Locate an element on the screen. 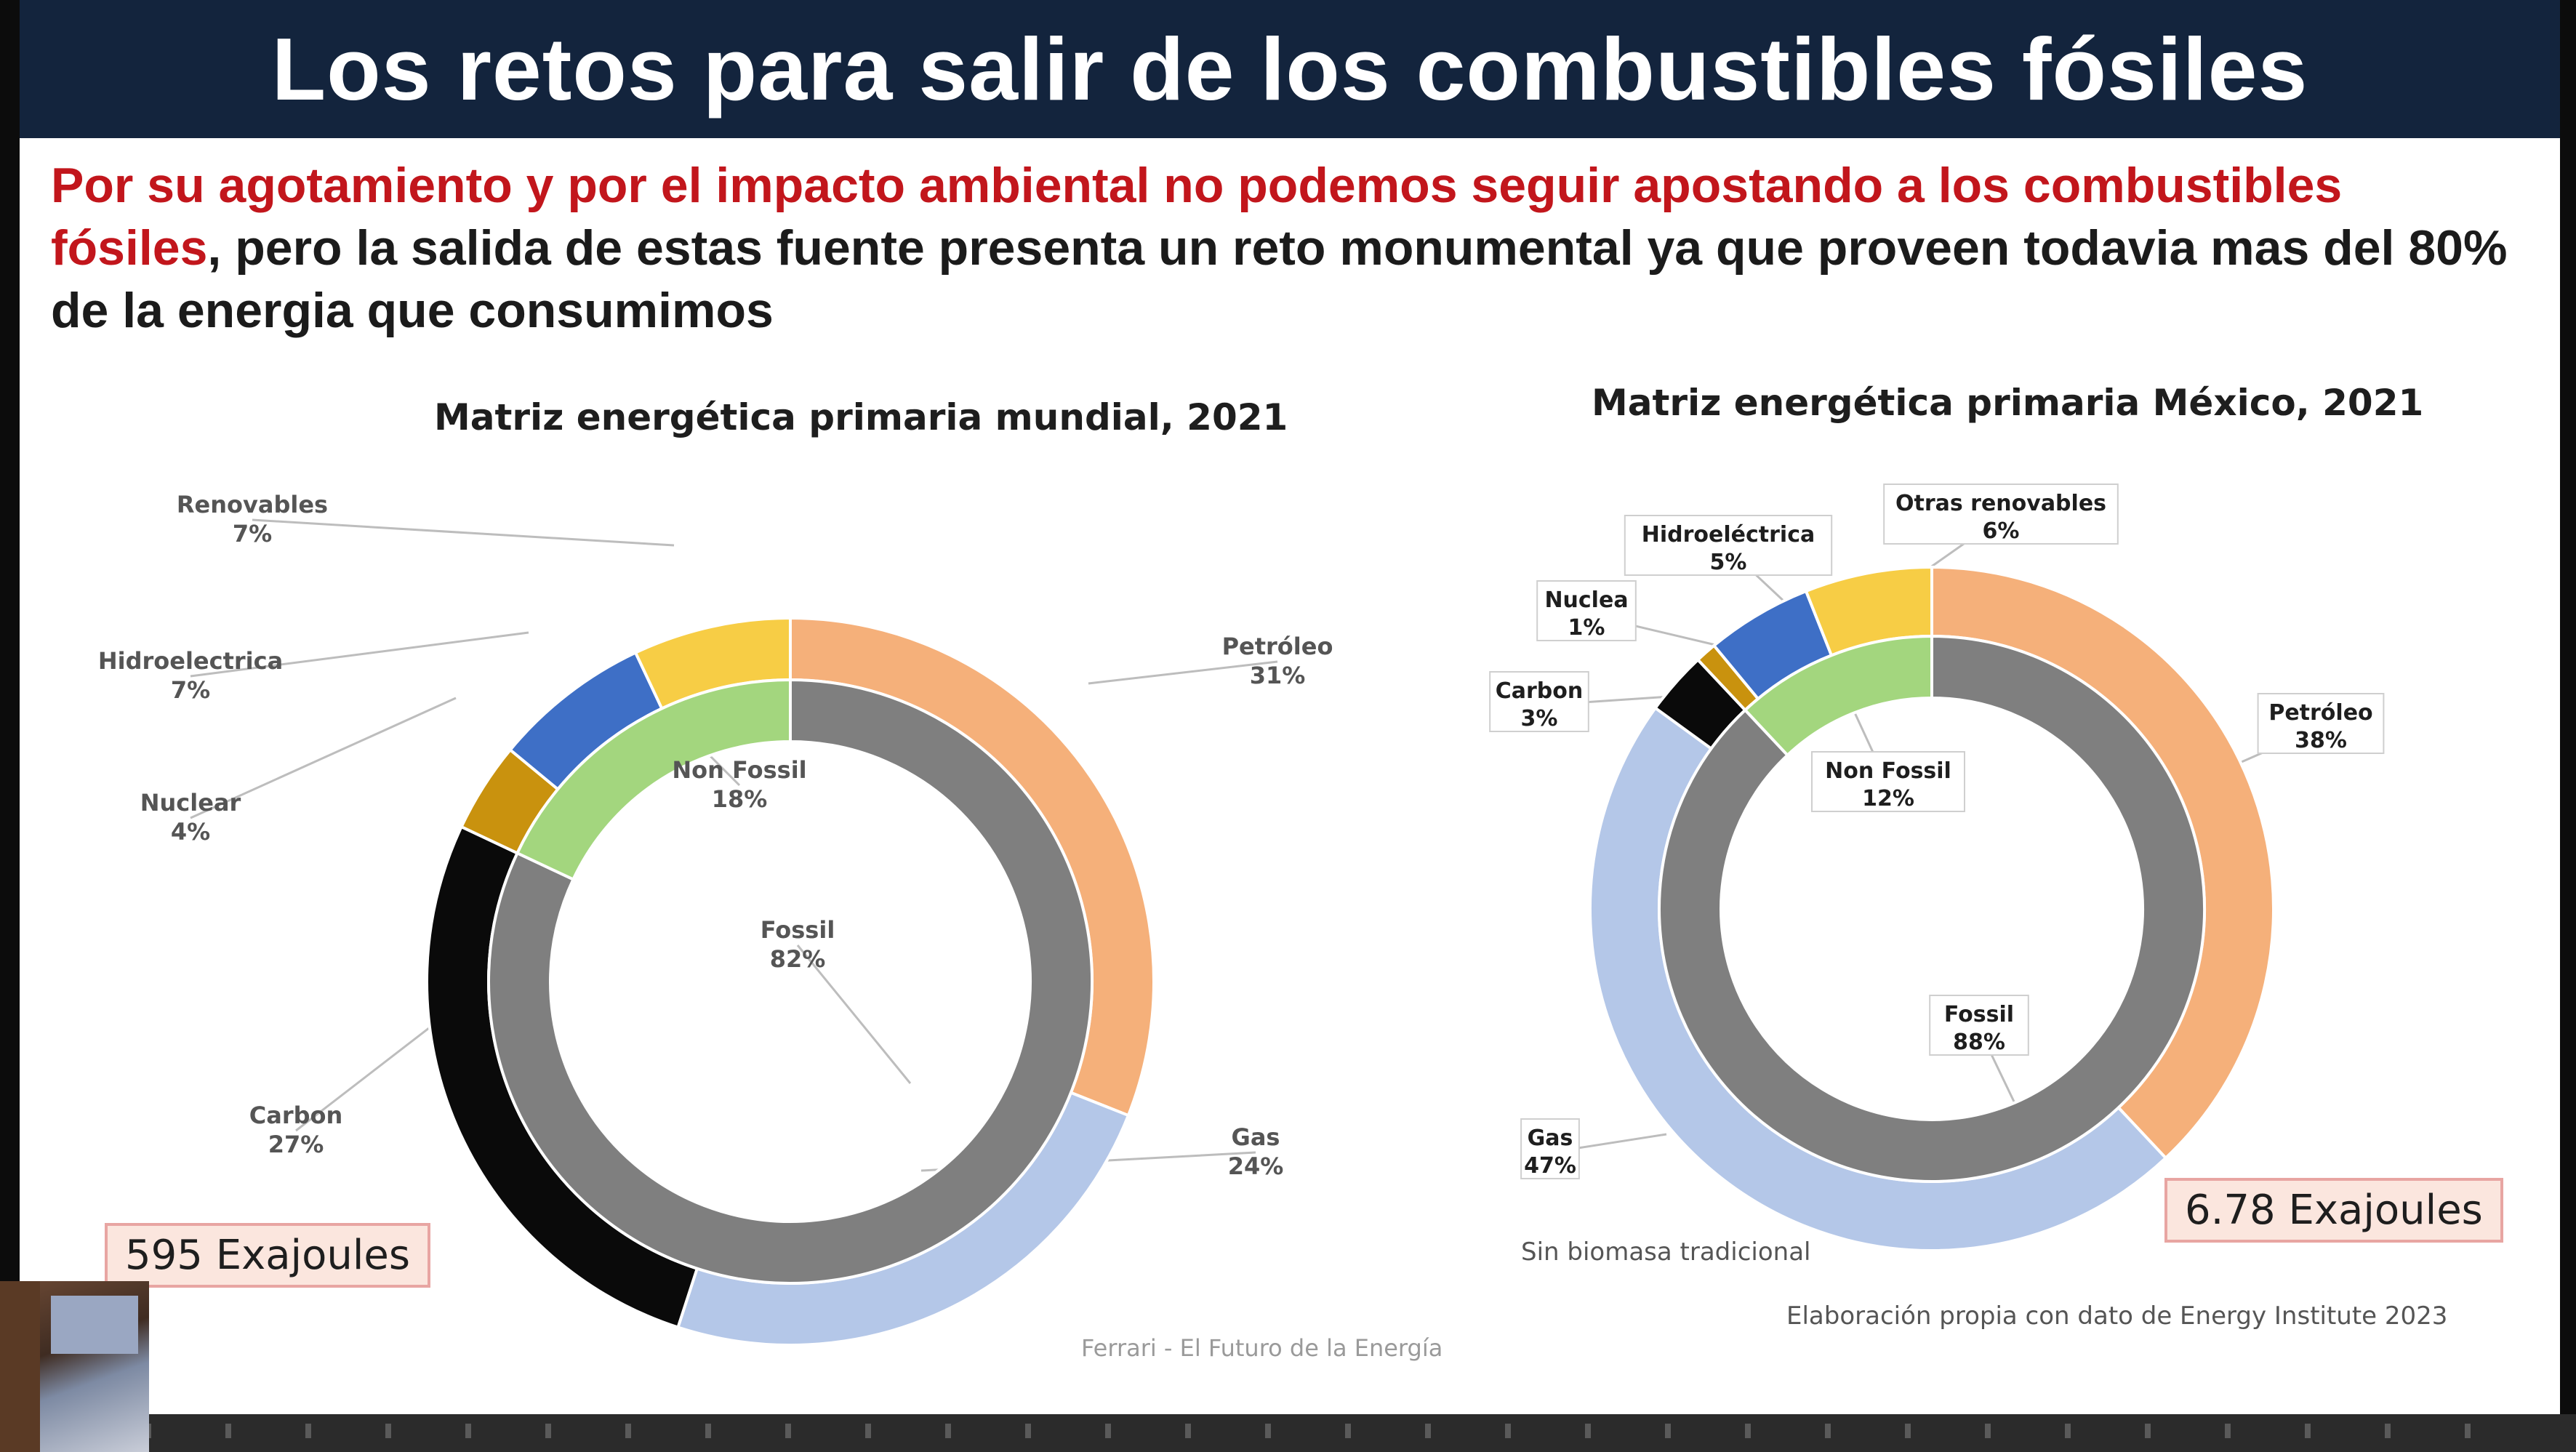 The height and width of the screenshot is (1452, 2576). label-mundial-hidroelectrica-leader is located at coordinates (359, 654).